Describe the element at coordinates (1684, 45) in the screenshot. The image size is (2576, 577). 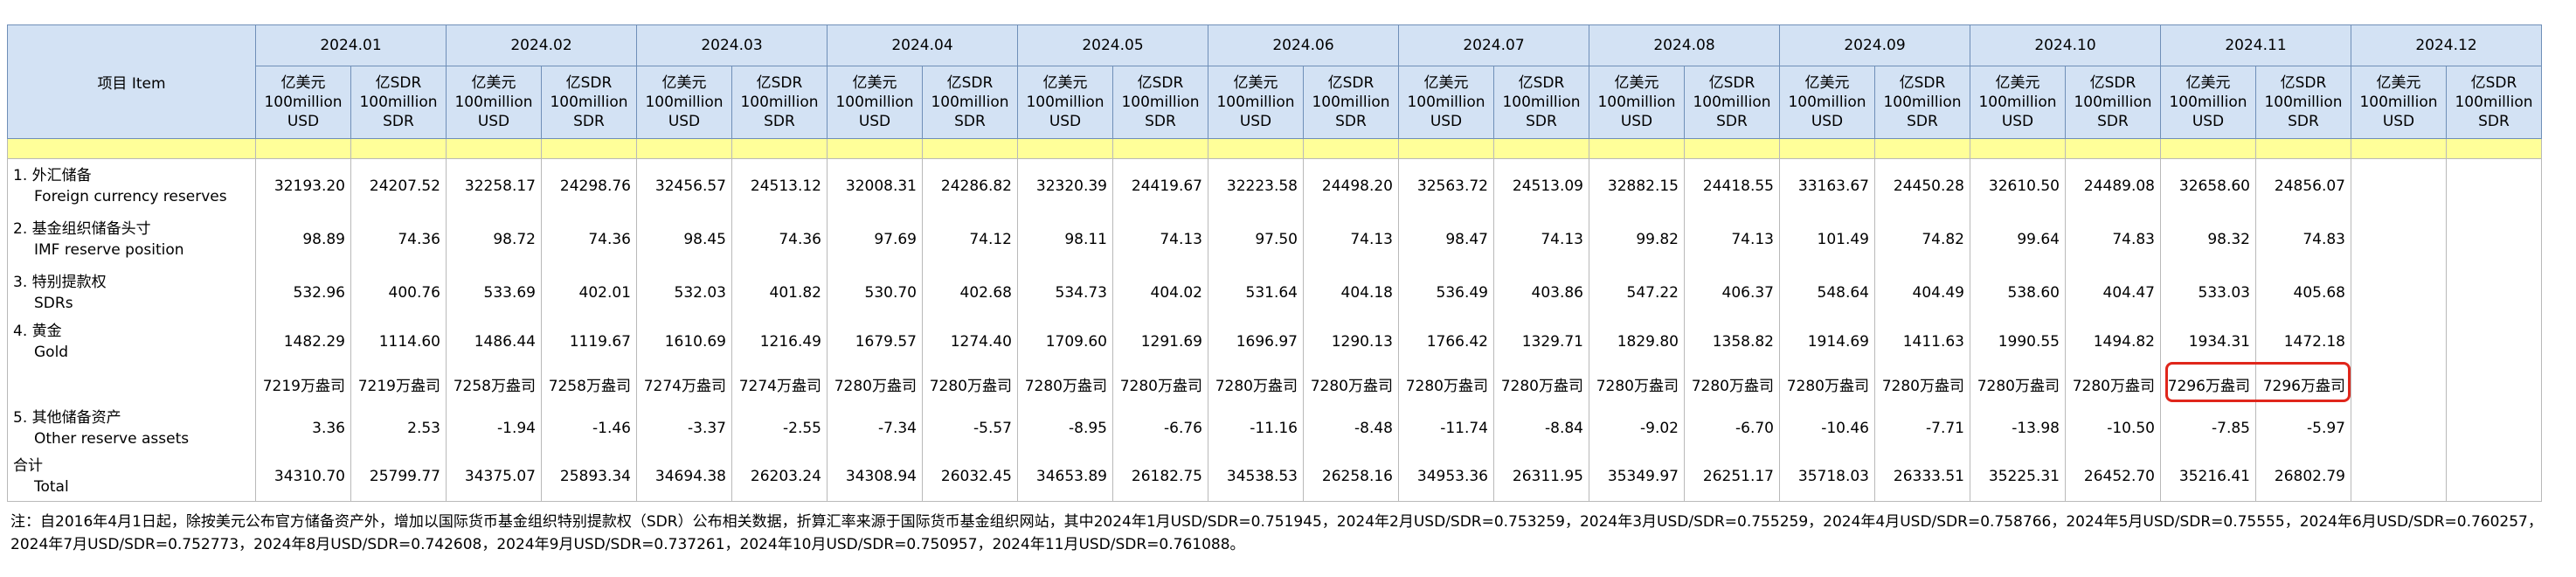
I see `month-header: 2024.08` at that location.